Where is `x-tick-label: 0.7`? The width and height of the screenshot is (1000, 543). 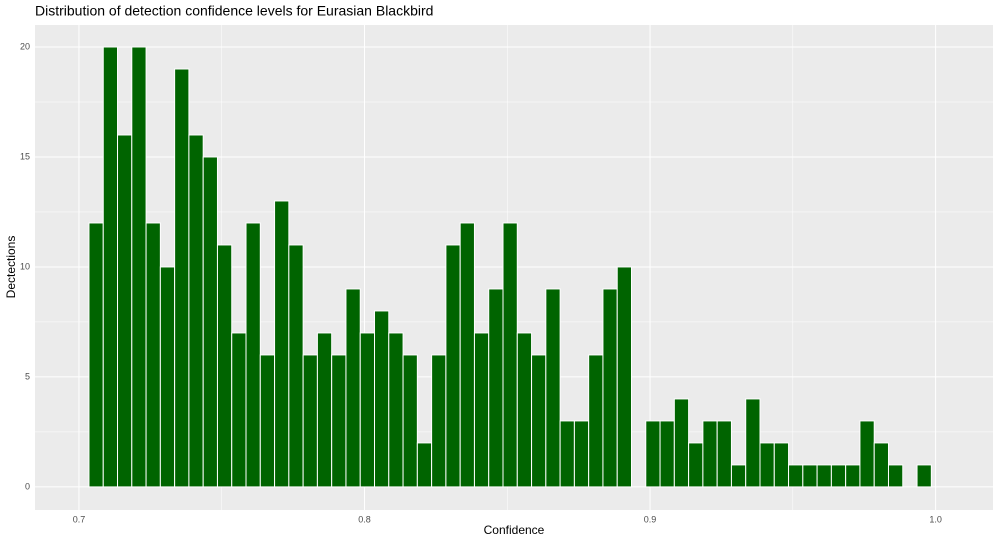 x-tick-label: 0.7 is located at coordinates (79, 519).